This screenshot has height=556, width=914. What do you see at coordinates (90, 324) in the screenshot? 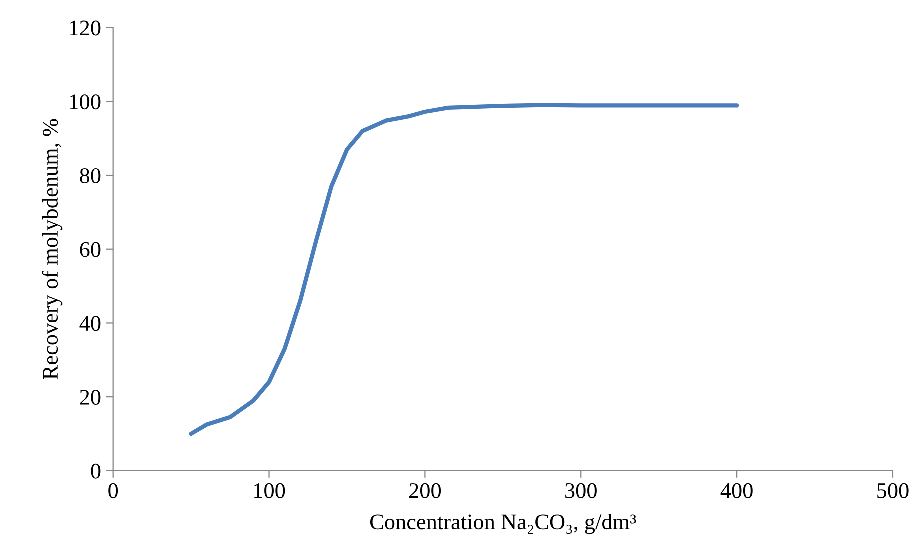
I see `y-tick-label: 40` at bounding box center [90, 324].